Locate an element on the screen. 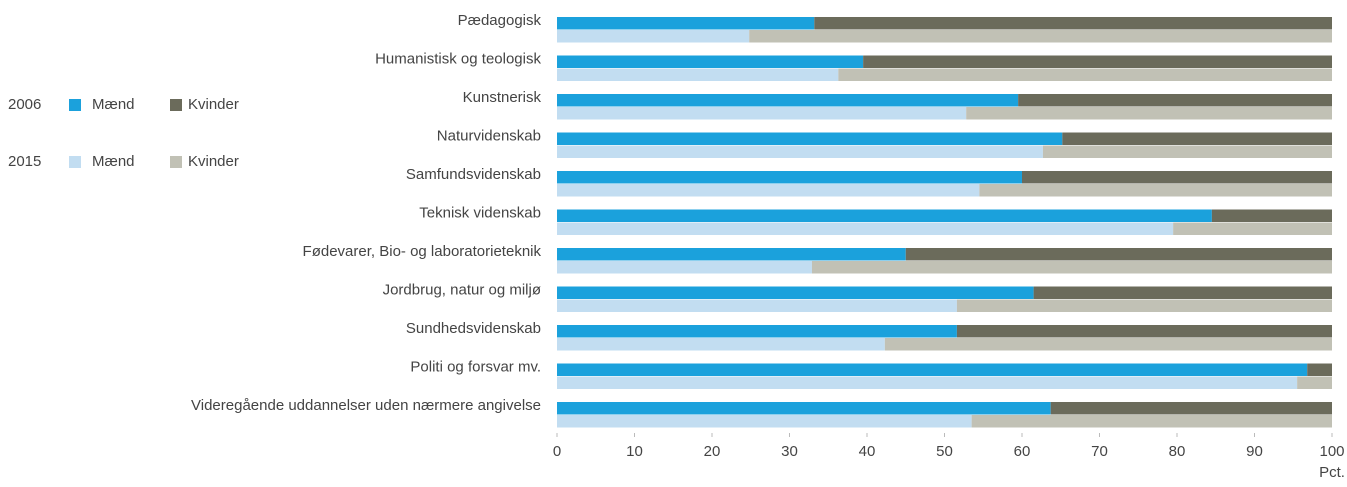 Image resolution: width=1347 pixels, height=487 pixels. x-tick-label: 20 is located at coordinates (712, 451).